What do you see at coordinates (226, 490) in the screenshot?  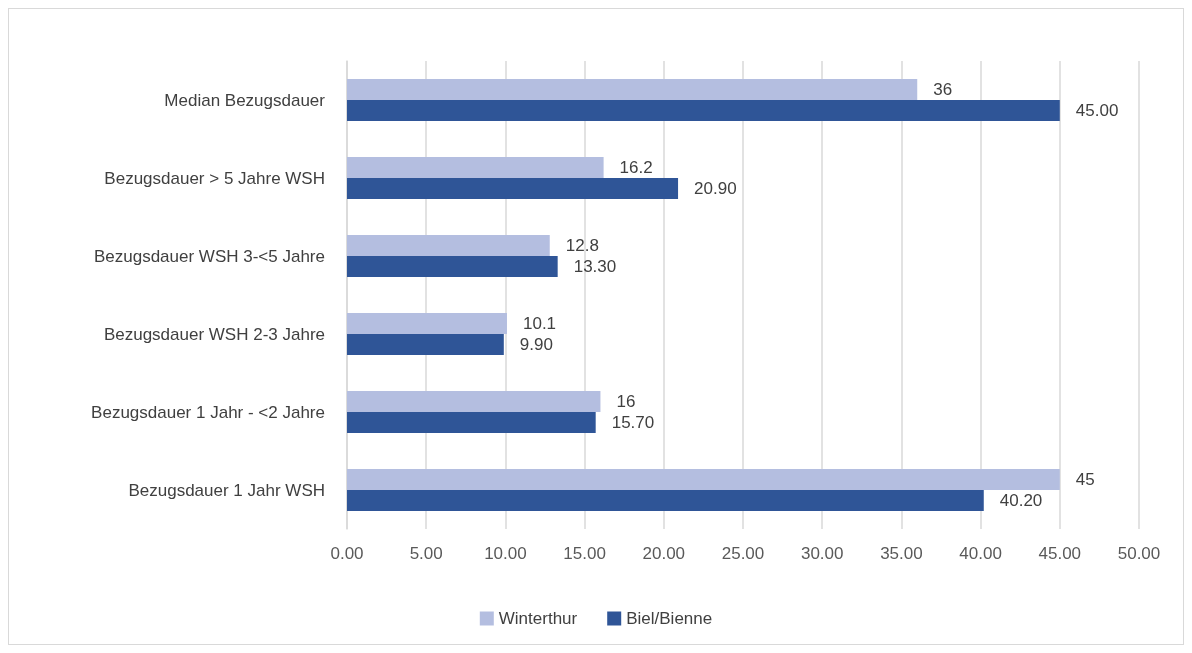 I see `y-tick-label: Bezugsdauer 1 Jahr WSH` at bounding box center [226, 490].